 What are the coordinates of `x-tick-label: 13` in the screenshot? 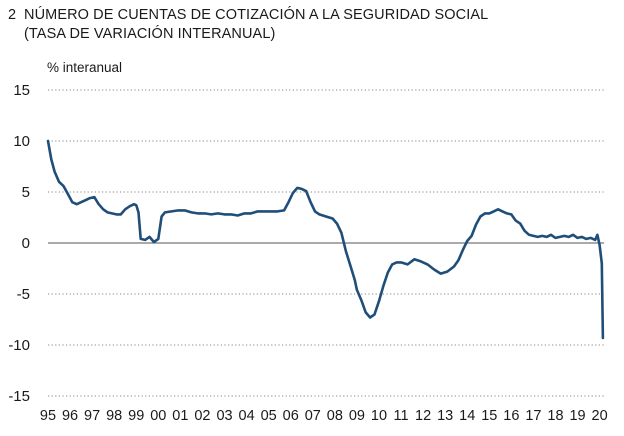 It's located at (445, 416).